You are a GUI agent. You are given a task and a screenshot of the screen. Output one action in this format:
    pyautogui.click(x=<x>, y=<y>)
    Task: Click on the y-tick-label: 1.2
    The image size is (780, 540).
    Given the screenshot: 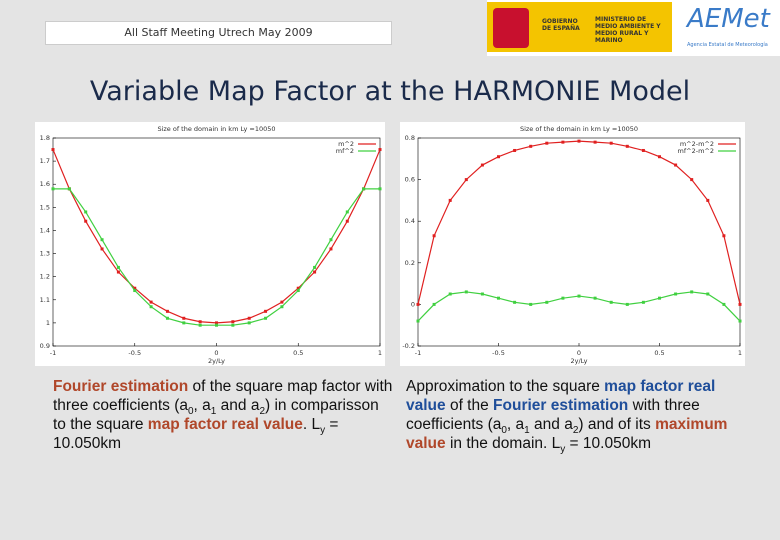 What is the action you would take?
    pyautogui.click(x=45, y=277)
    